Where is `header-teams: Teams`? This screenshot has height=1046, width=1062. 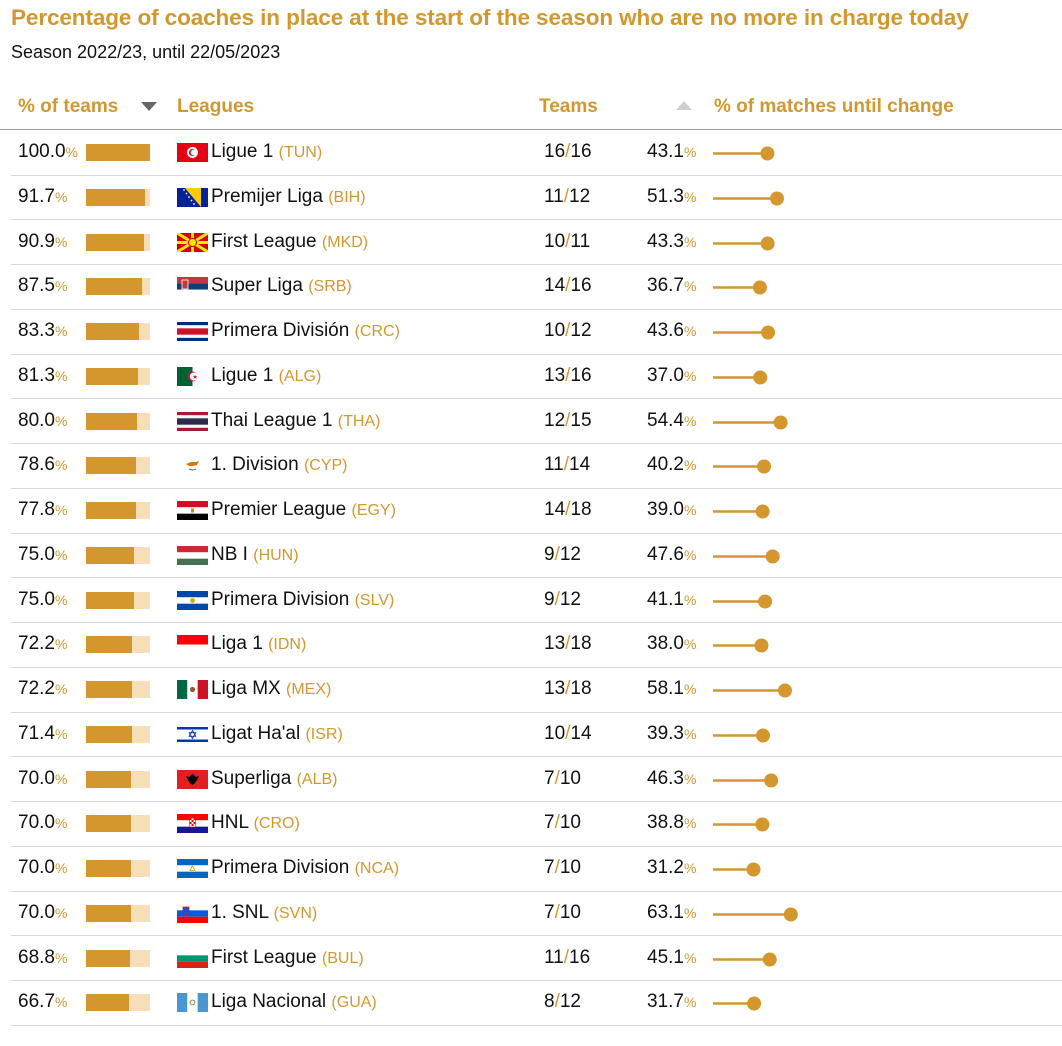
header-teams: Teams is located at coordinates (568, 106).